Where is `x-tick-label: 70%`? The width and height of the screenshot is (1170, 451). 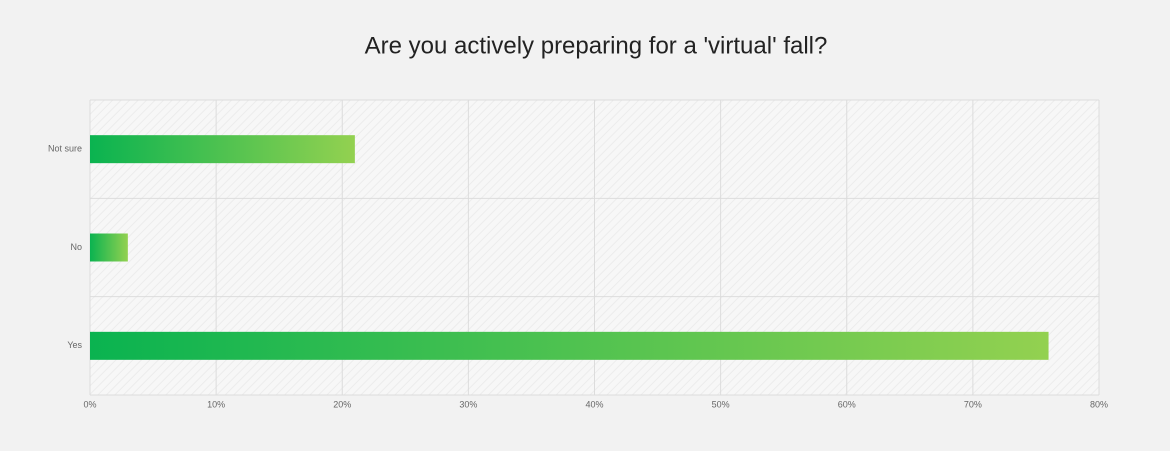
x-tick-label: 70% is located at coordinates (973, 404).